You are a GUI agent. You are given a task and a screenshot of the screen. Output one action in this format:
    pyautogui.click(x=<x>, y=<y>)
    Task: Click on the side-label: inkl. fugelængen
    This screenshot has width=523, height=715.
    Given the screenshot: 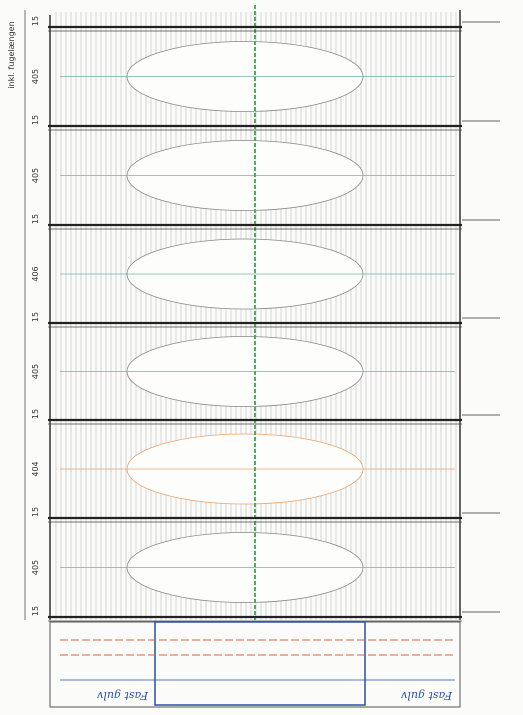 What is the action you would take?
    pyautogui.click(x=11, y=54)
    